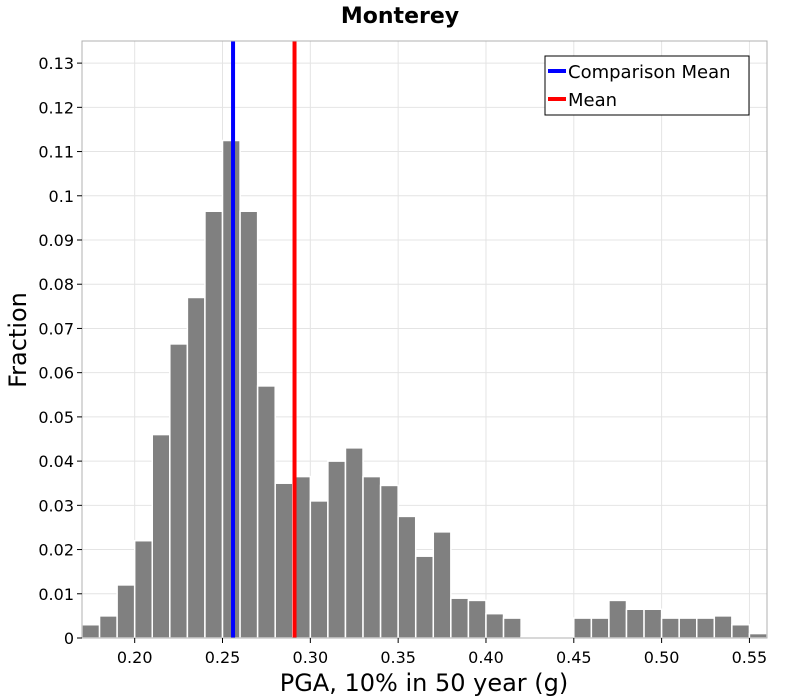 The image size is (800, 700). I want to click on x-axis-label: PGA, 10% in 50 year (g), so click(424, 683).